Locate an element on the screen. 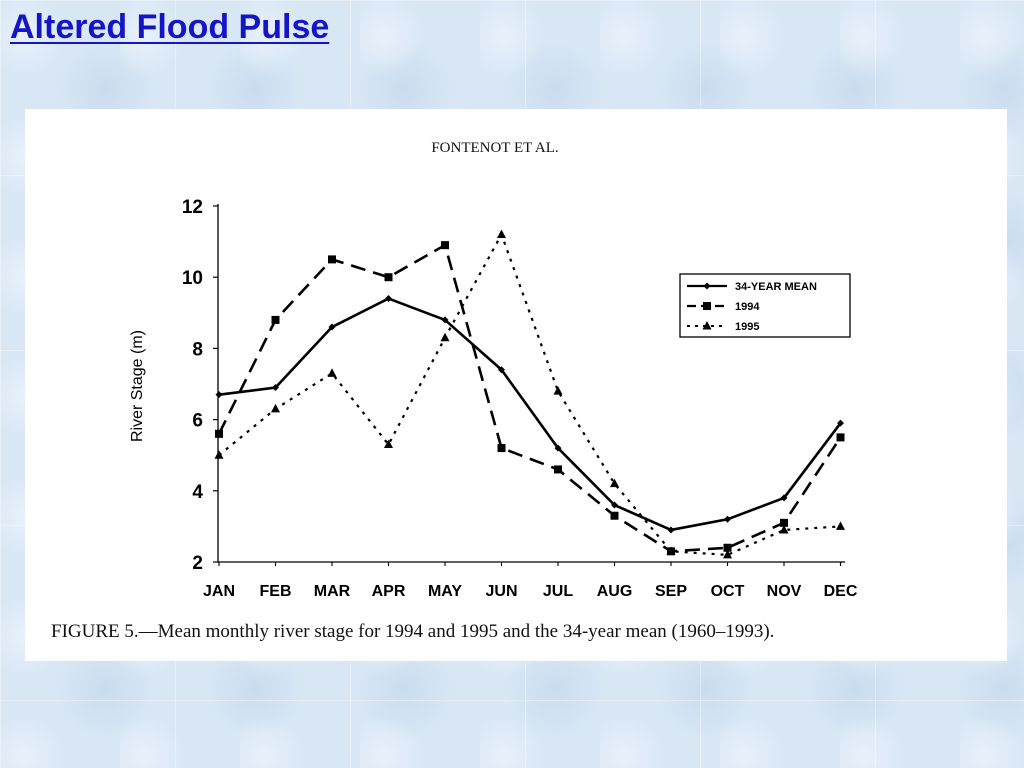  slide-title: Altered Flood Pulse is located at coordinates (170, 27).